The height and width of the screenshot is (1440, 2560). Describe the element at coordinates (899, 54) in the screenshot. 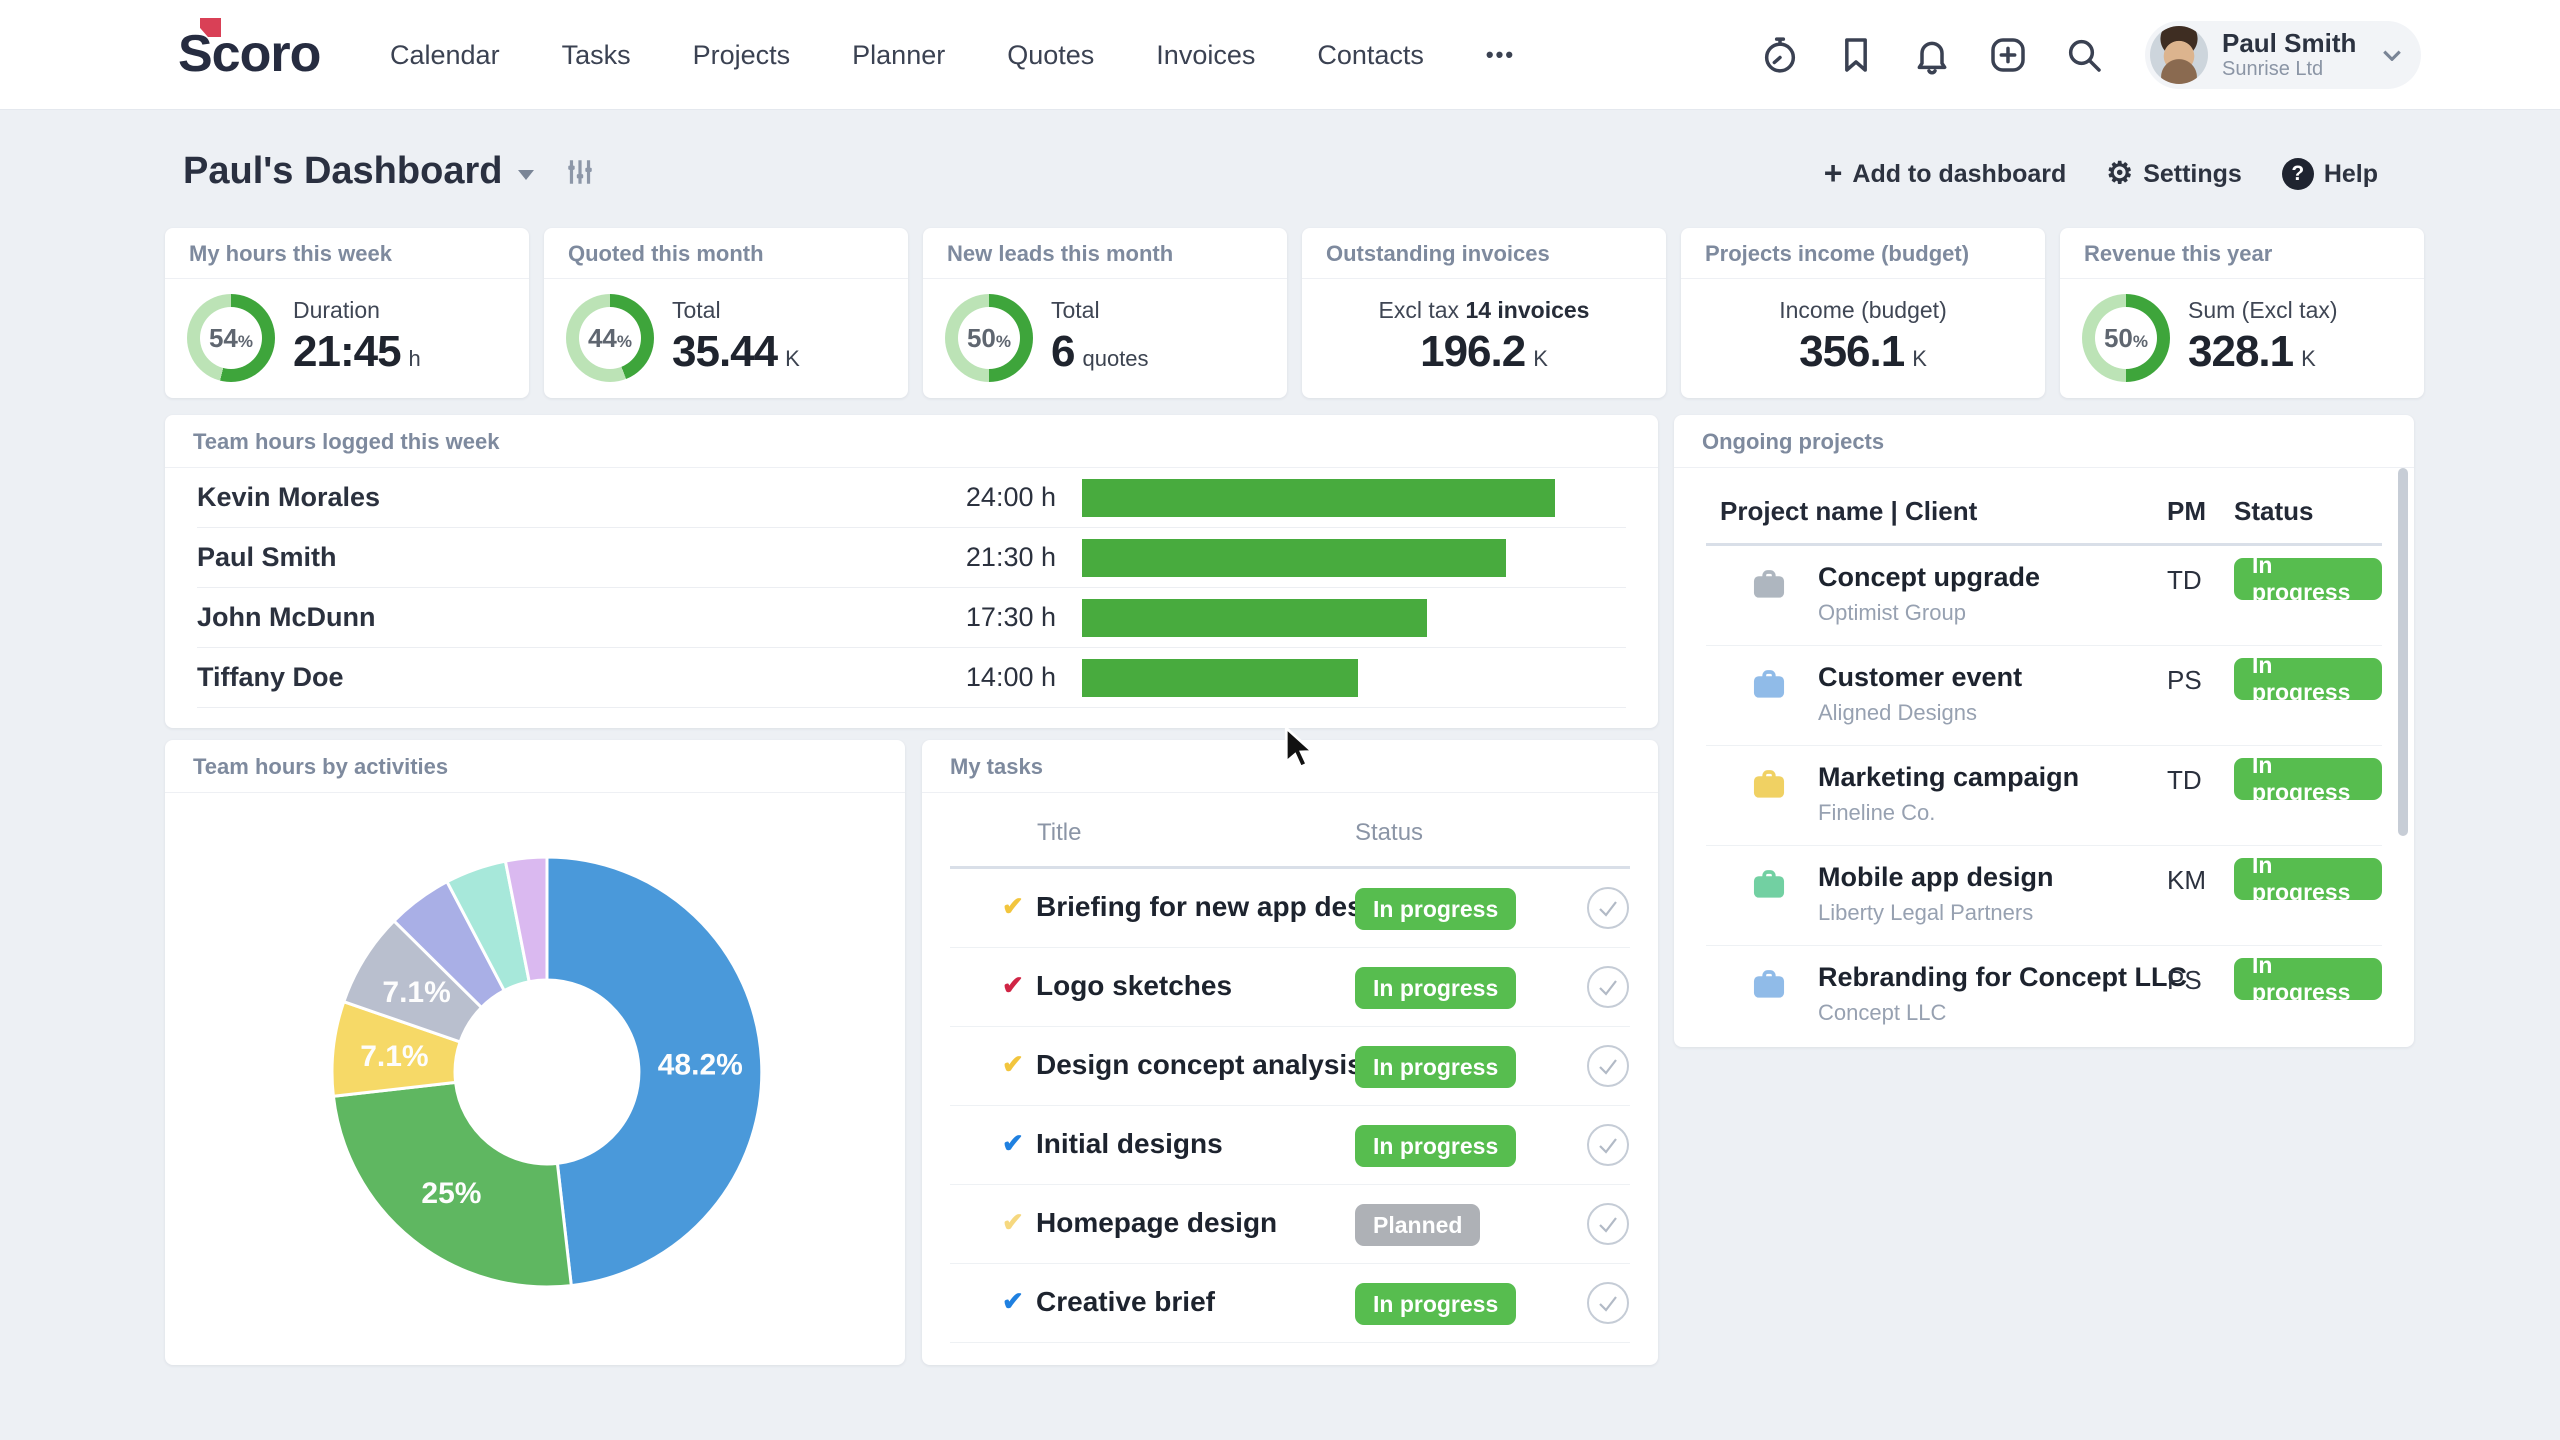

I see `nav-item-planner: Planner` at that location.